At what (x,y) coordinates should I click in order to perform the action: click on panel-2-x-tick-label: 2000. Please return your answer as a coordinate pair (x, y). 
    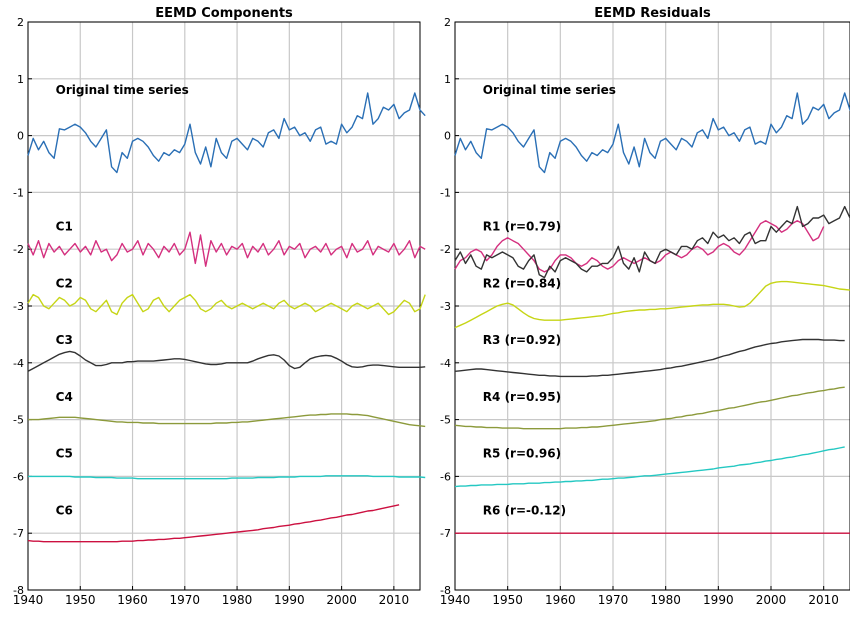
    Looking at the image, I should click on (771, 600).